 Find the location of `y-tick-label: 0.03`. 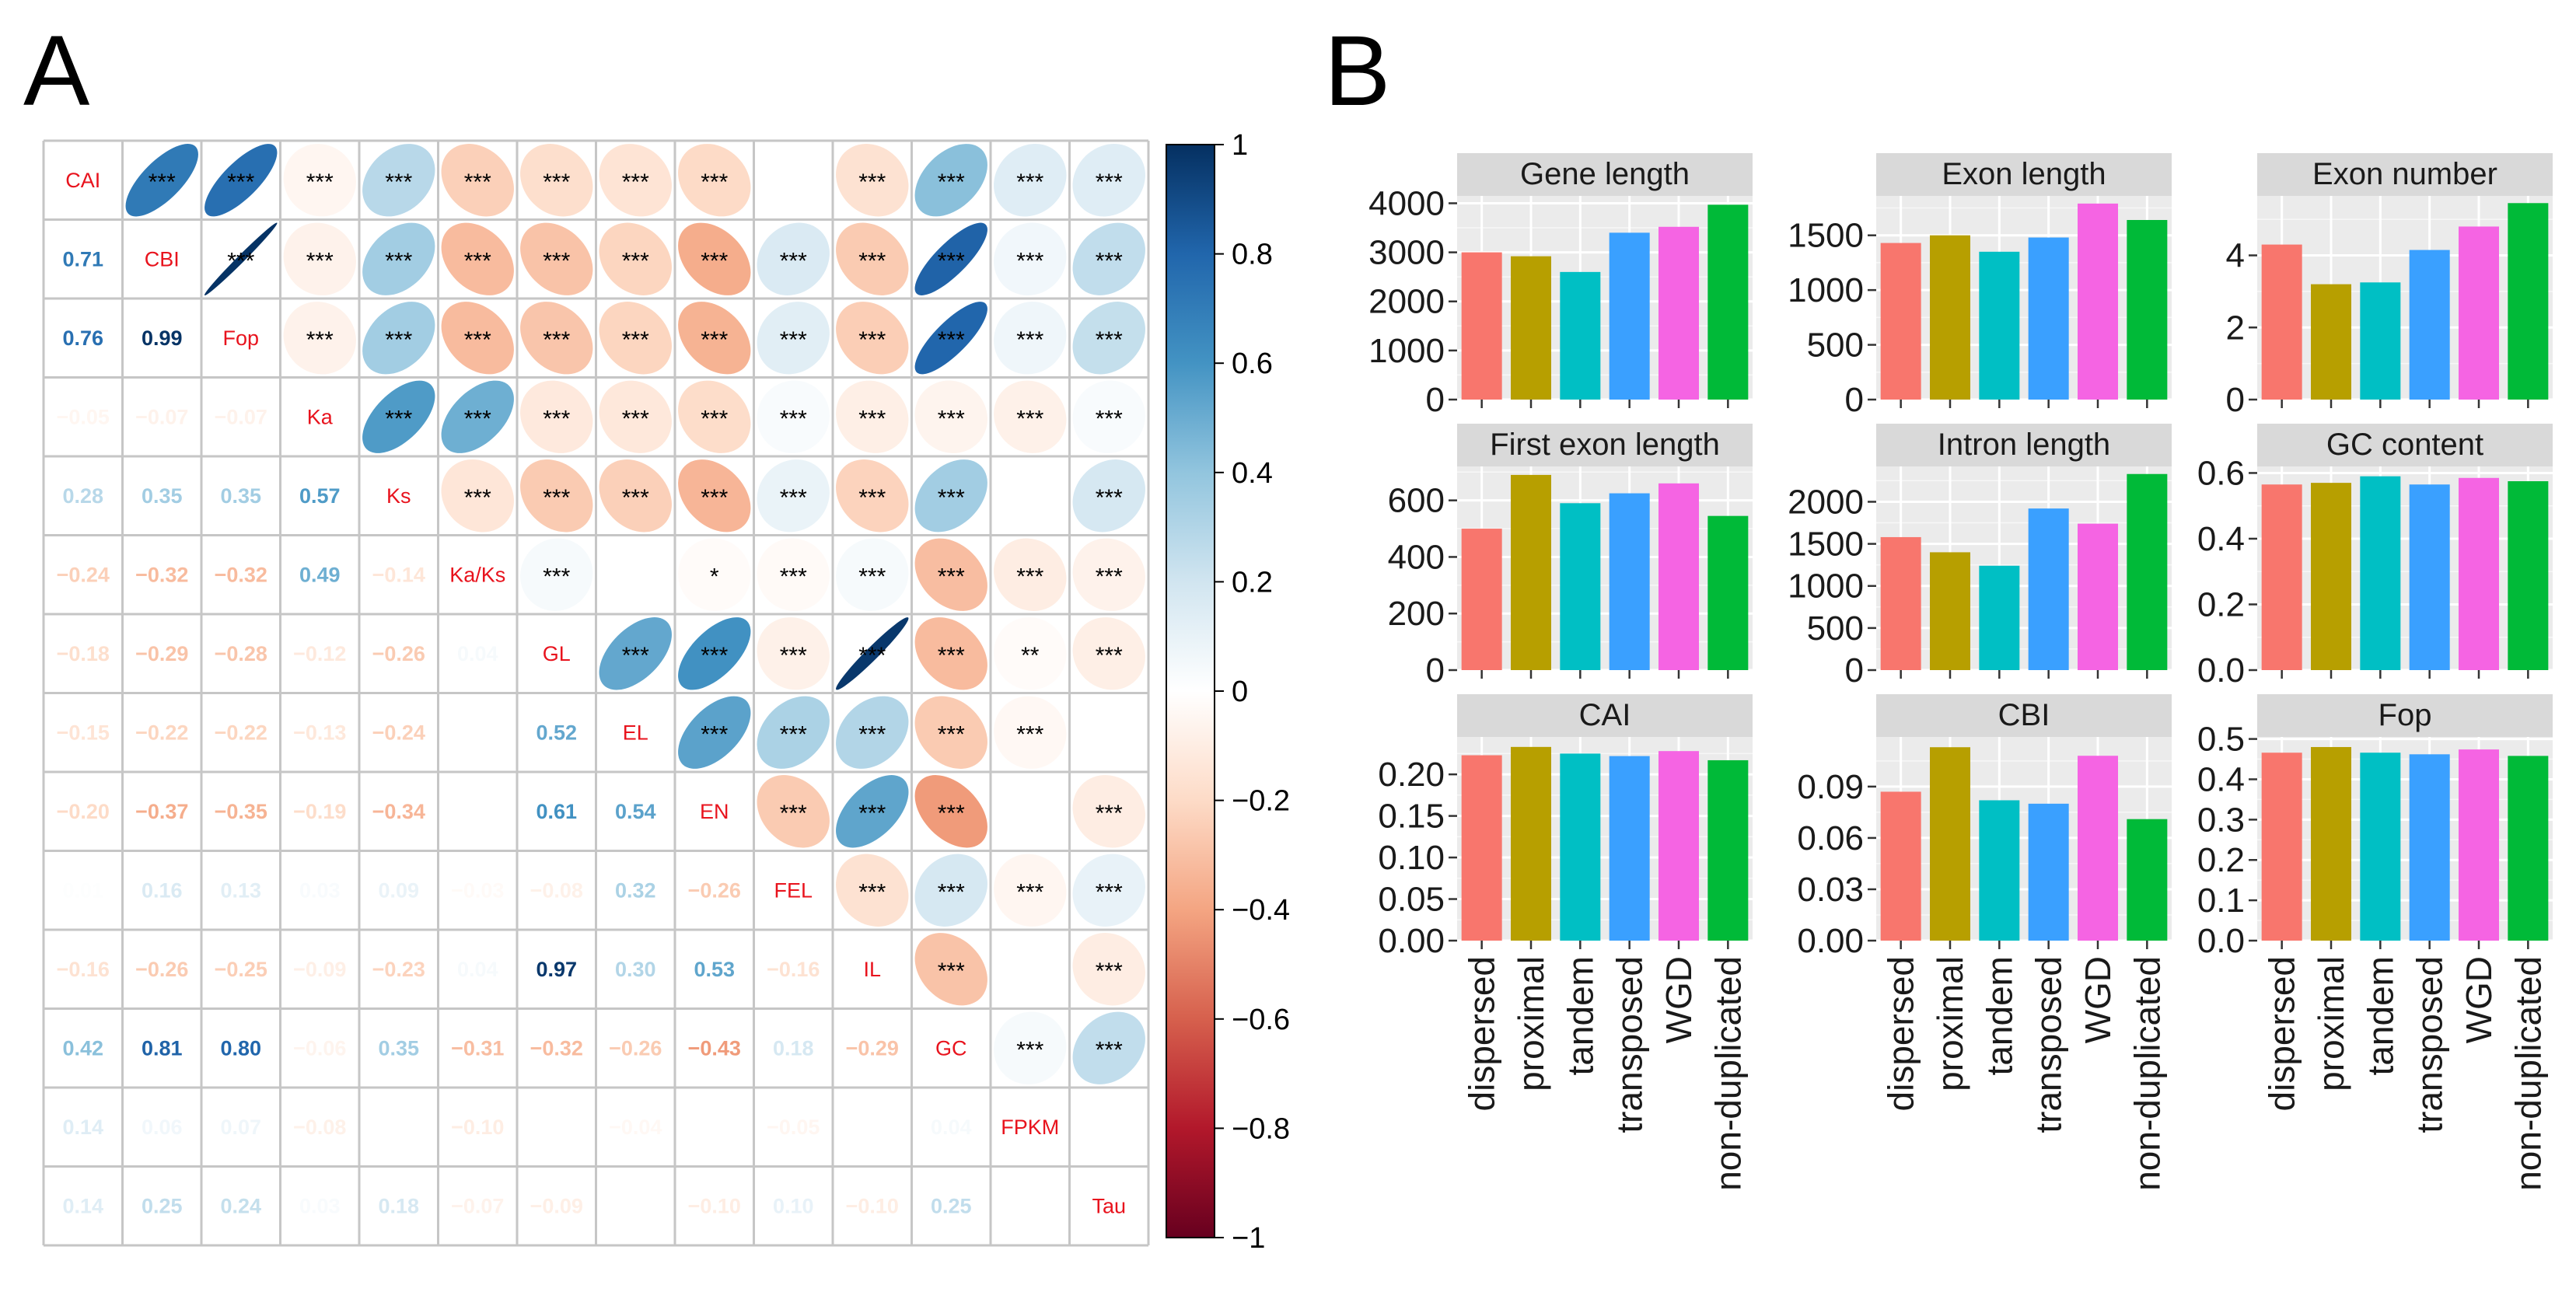

y-tick-label: 0.03 is located at coordinates (1830, 890).